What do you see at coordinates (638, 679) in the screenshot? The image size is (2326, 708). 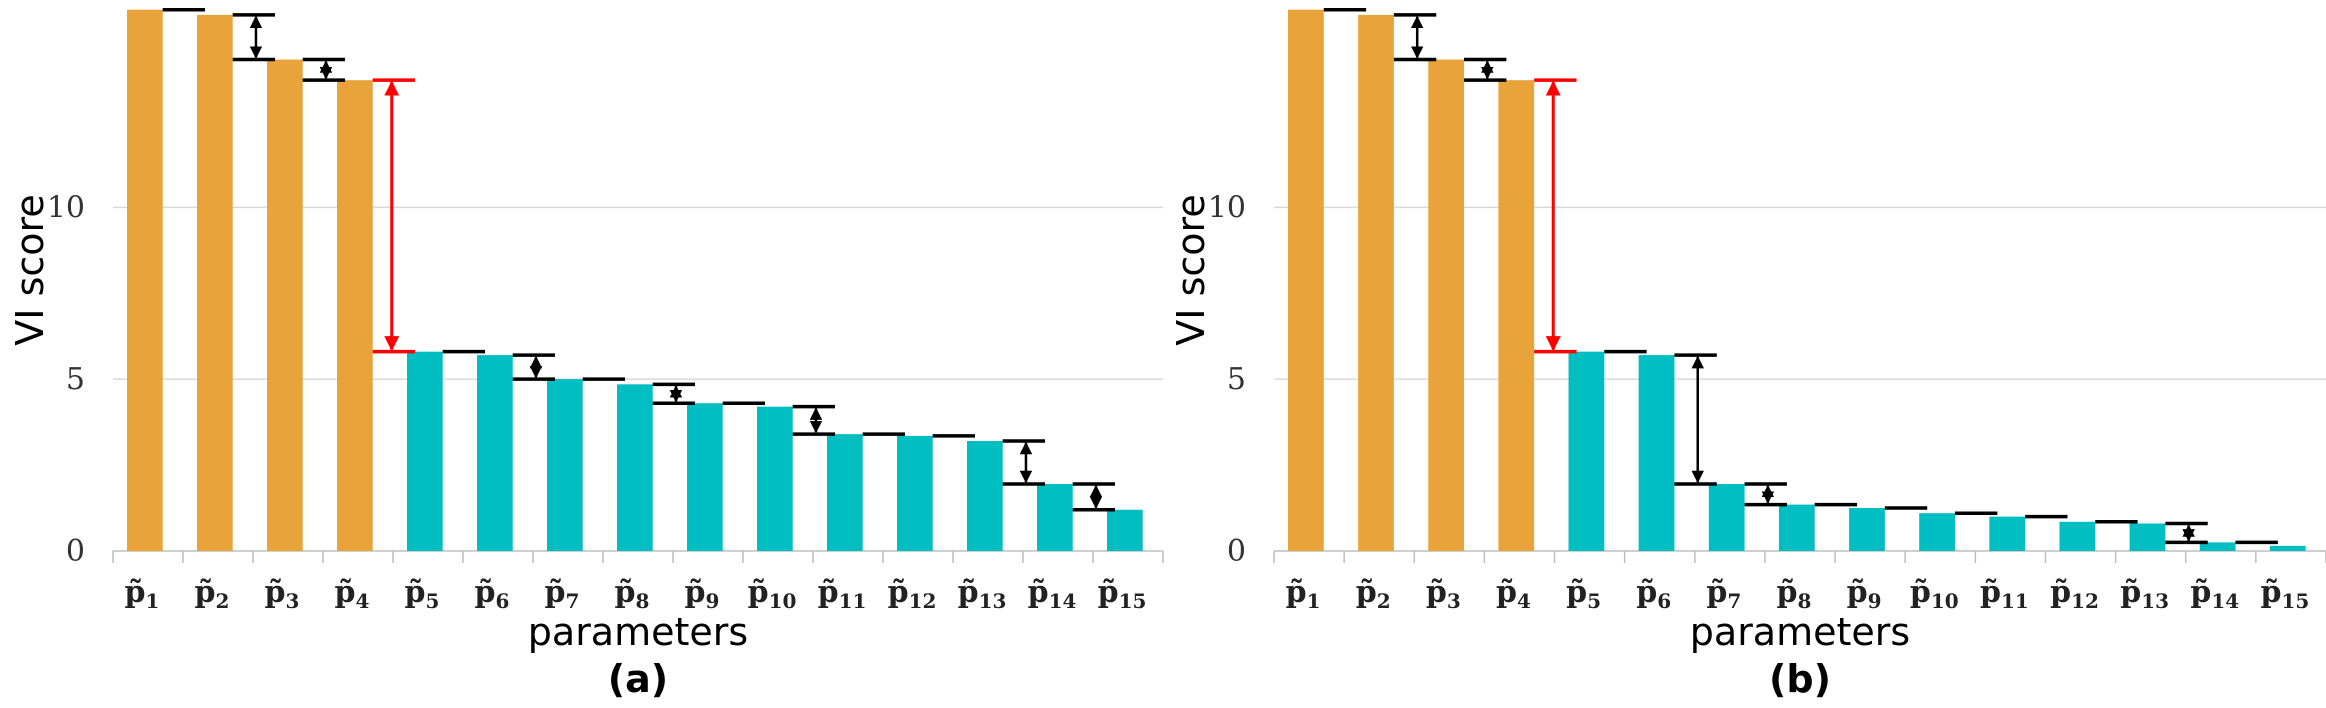 I see `panel-label: (a)` at bounding box center [638, 679].